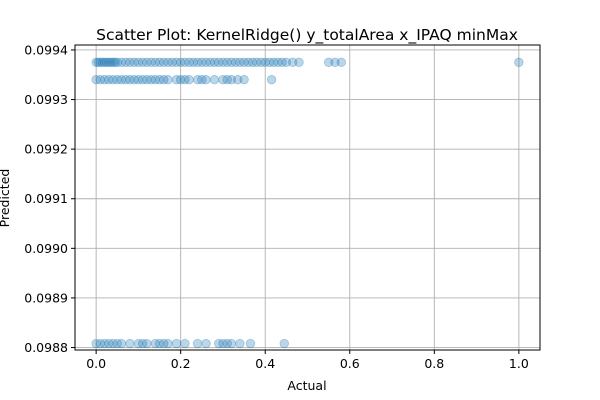  Describe the element at coordinates (46, 347) in the screenshot. I see `y-tick-label: 0.0988` at that location.